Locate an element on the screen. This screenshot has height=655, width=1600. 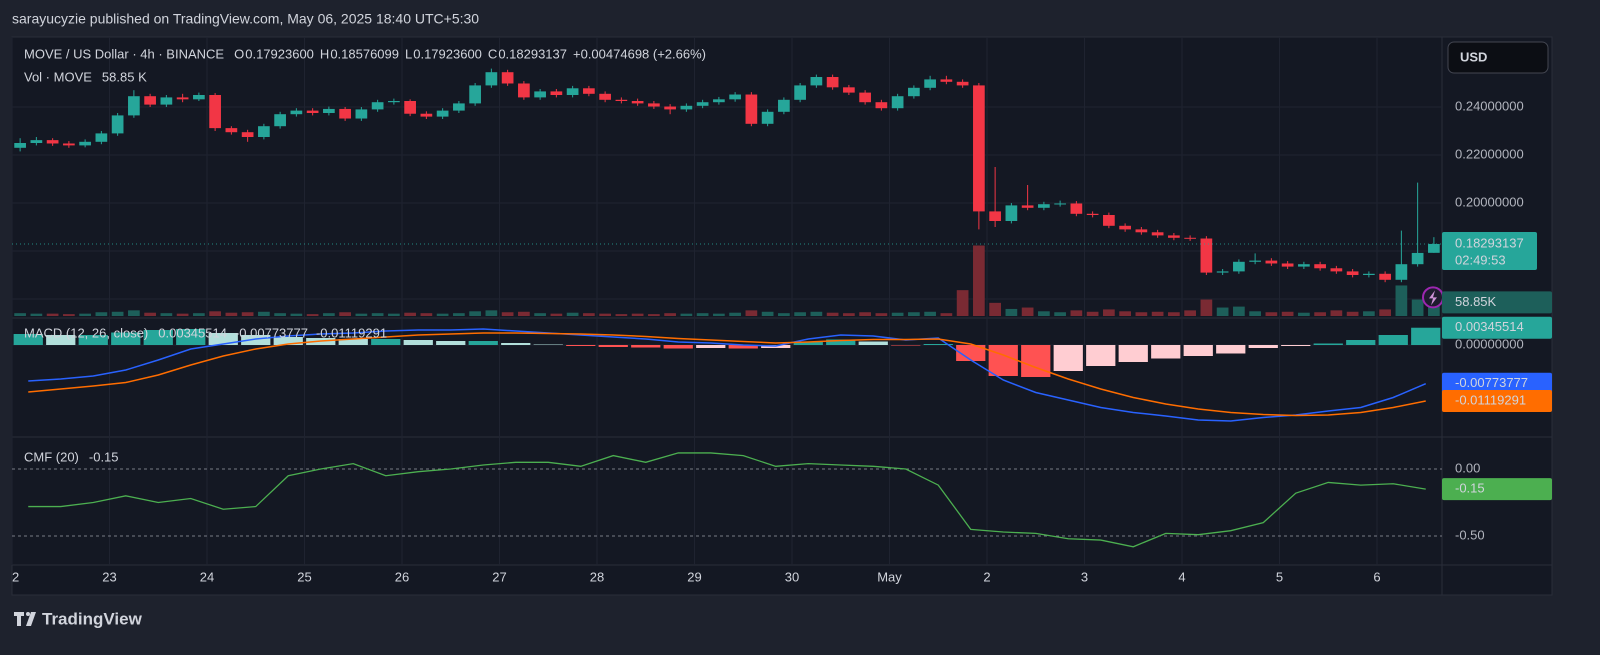
y-tick-label: 0.20000000 is located at coordinates (1489, 201).